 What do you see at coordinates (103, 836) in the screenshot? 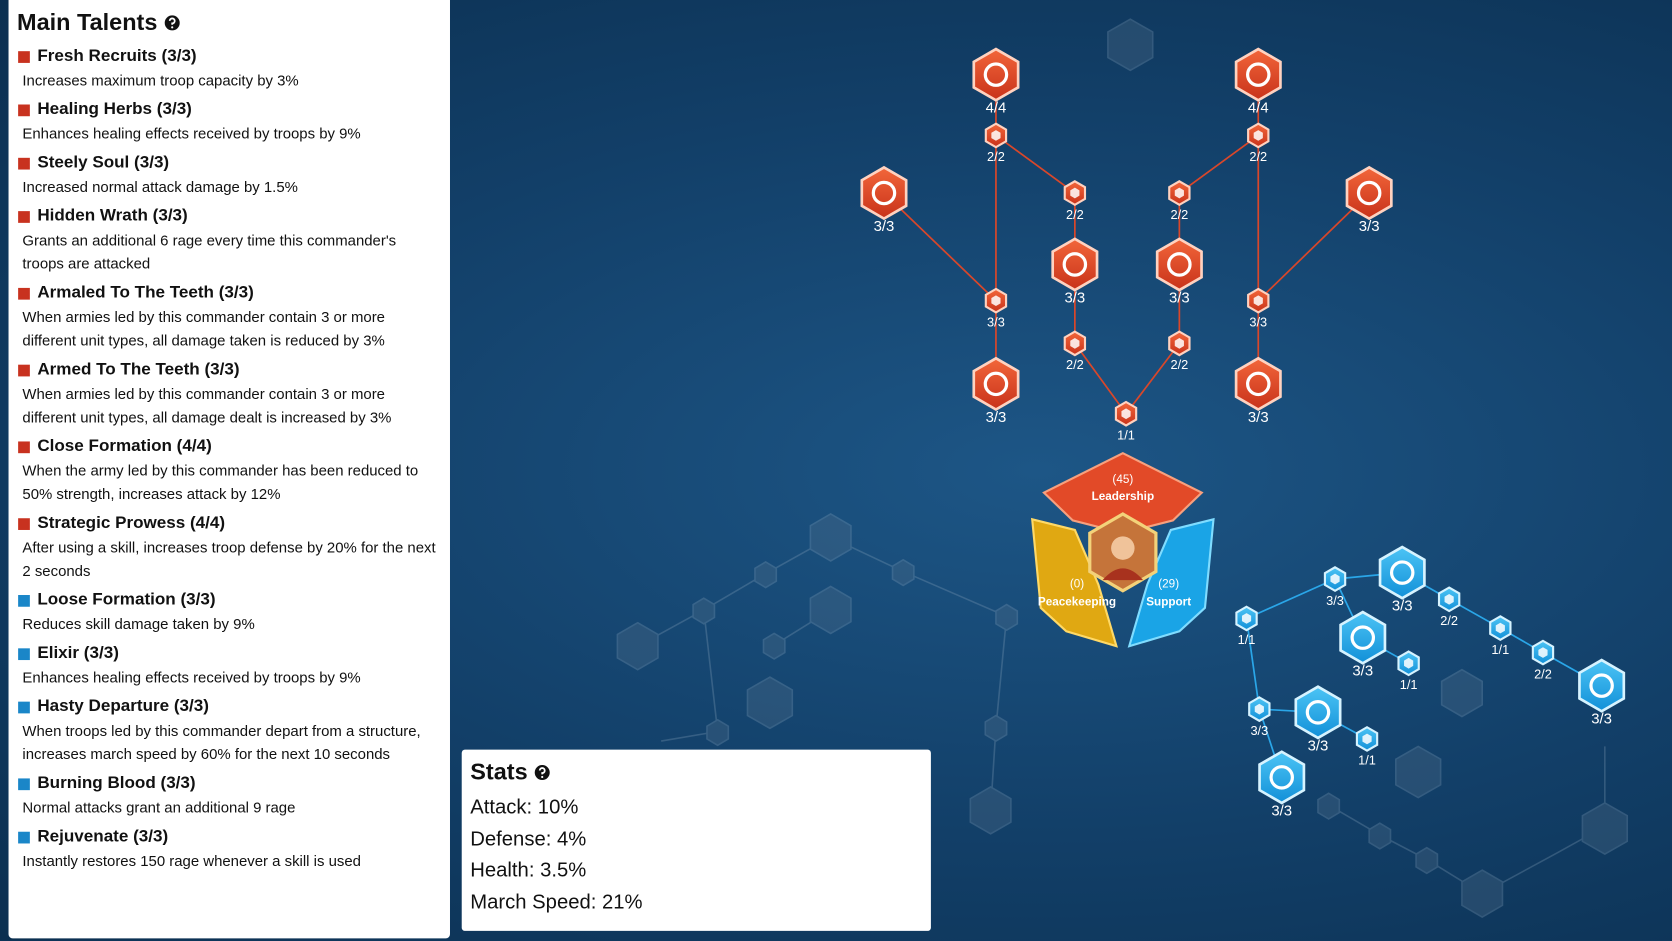
I see `talent-name: Rejuvenate (3/3)` at bounding box center [103, 836].